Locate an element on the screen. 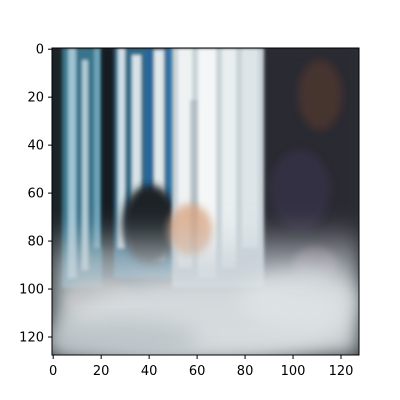  x-tick-label: 20 is located at coordinates (101, 371).